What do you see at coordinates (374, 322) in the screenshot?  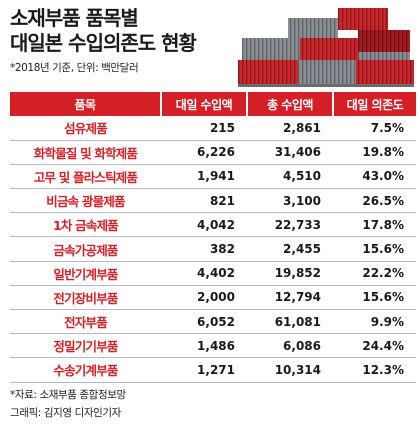 I see `dependency-cell: 9.9%` at bounding box center [374, 322].